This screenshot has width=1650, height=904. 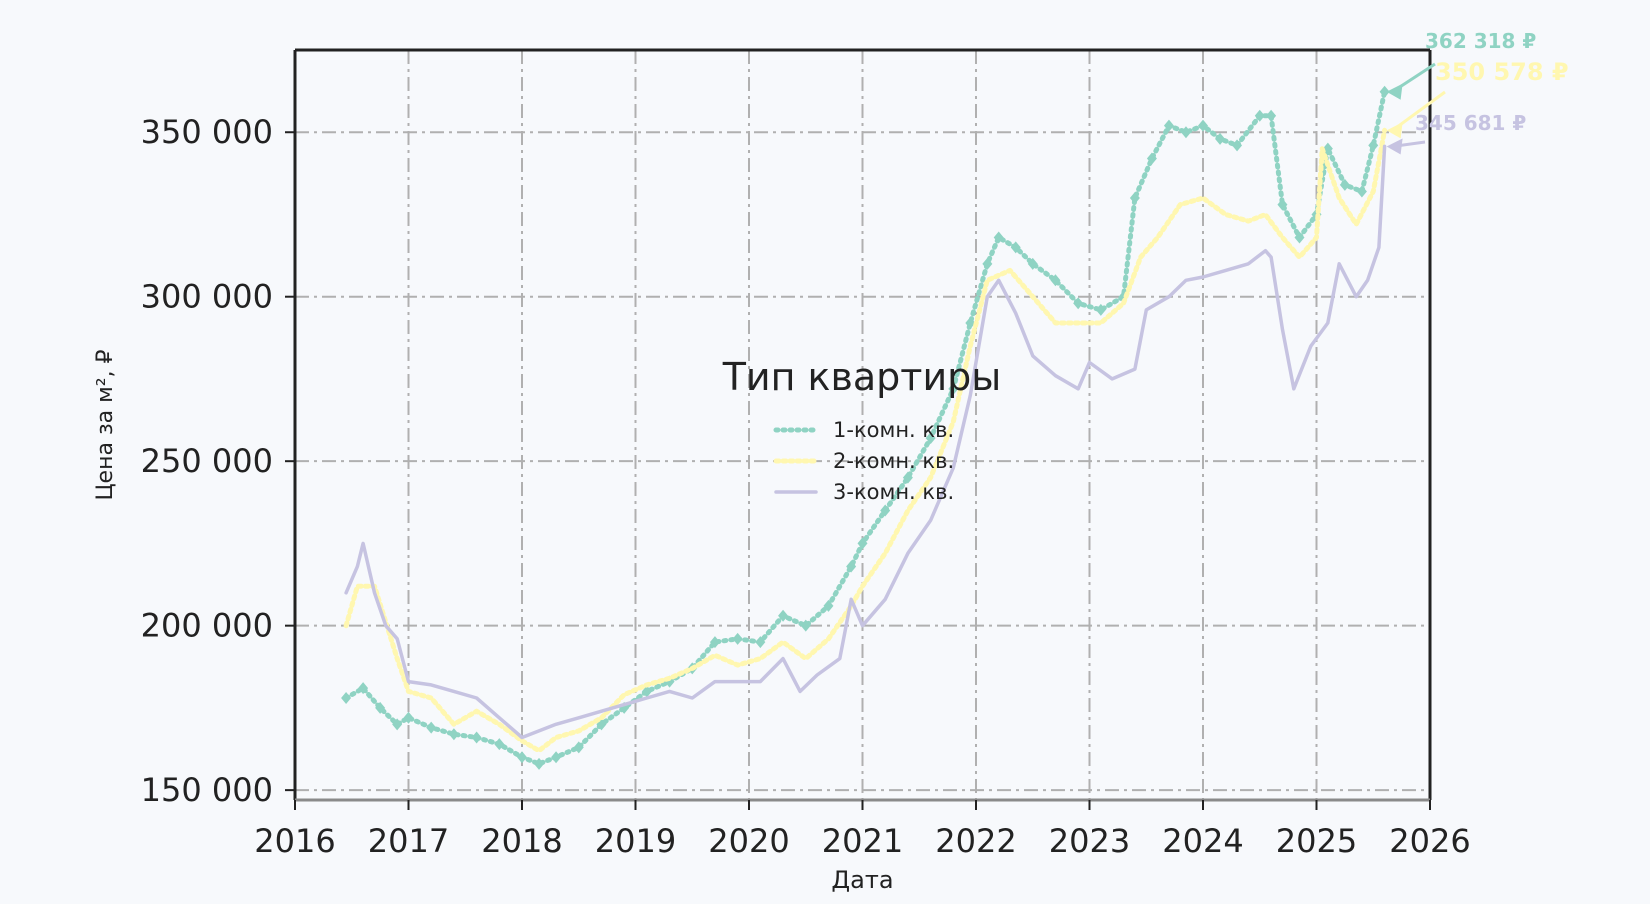 I want to click on legend-entry-2: 2-комн. кв., so click(x=893, y=461).